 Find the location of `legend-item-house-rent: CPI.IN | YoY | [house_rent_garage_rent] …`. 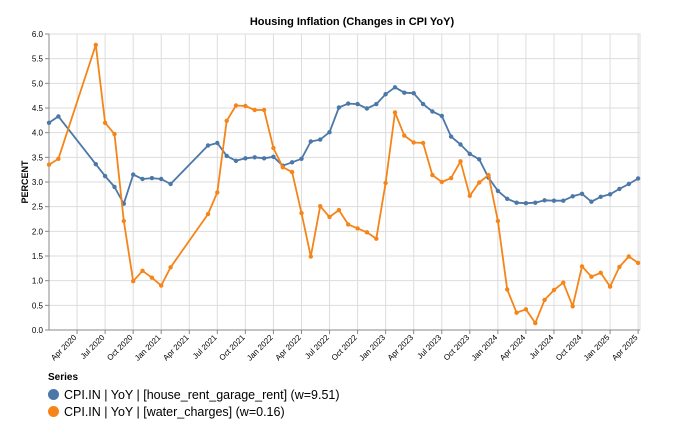

legend-item-house-rent: CPI.IN | YoY | [house_rent_garage_rent] … is located at coordinates (194, 394).